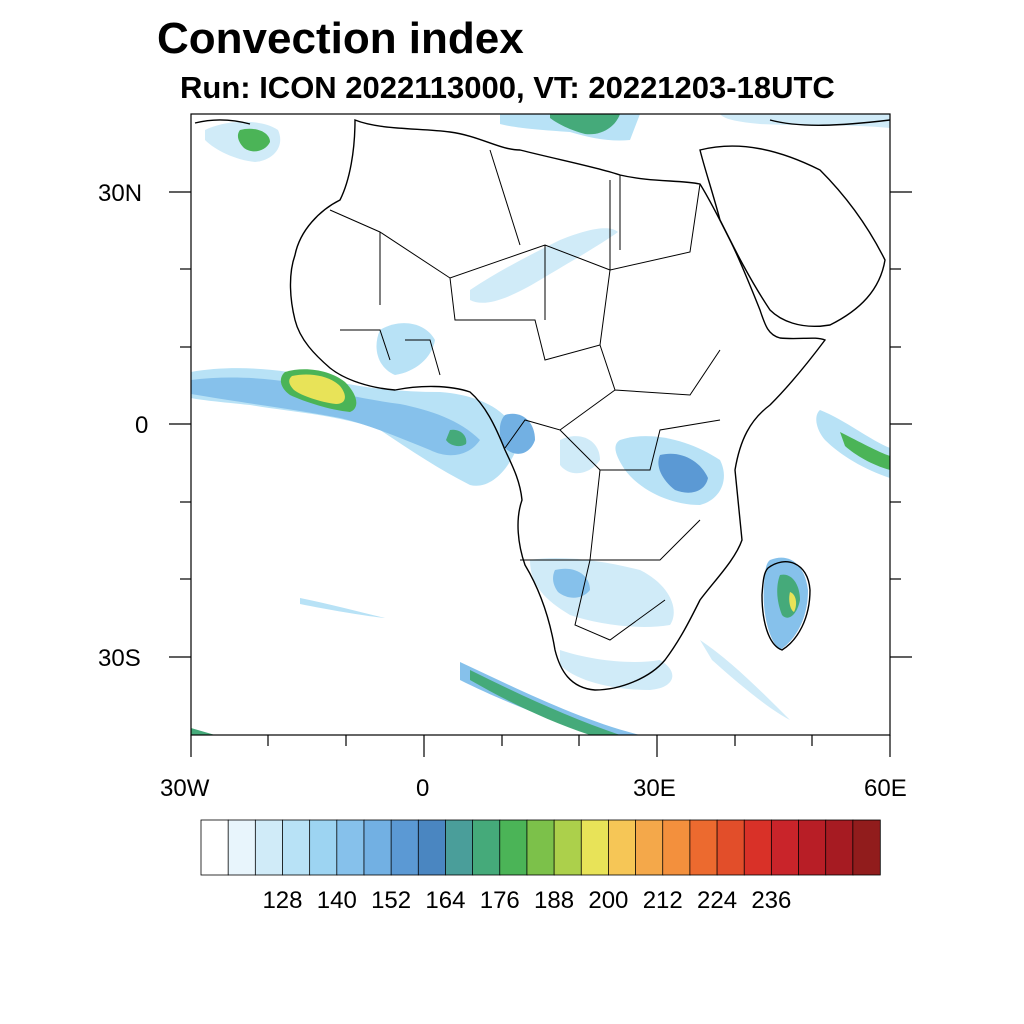  Describe the element at coordinates (423, 788) in the screenshot. I see `x-axis-label-0: 0` at that location.